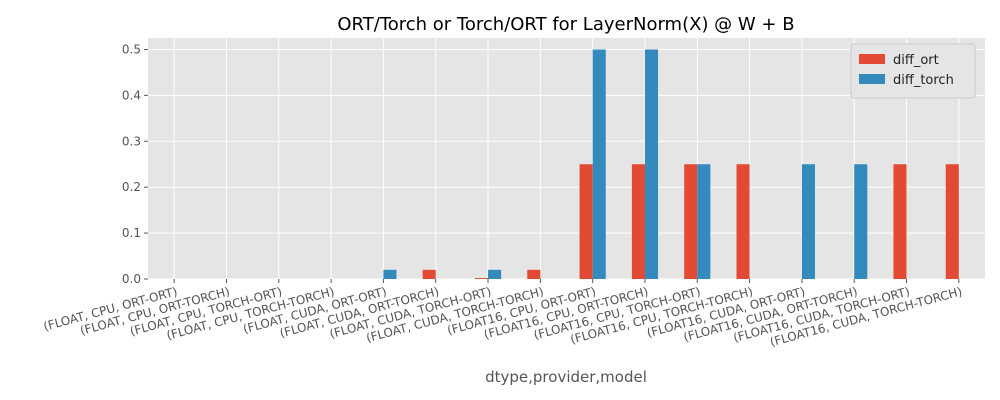  I want to click on y-tick-label: 0.5, so click(131, 49).